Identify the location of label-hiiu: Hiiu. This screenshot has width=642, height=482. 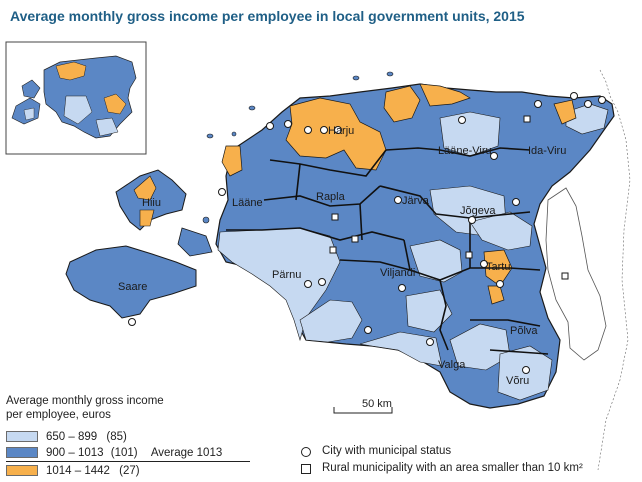
(151, 203).